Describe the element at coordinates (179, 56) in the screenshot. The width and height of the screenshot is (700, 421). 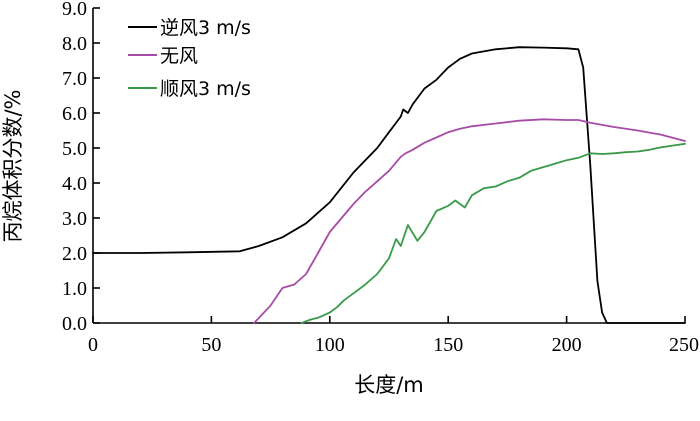
I see `legend-label-1: 无风` at that location.